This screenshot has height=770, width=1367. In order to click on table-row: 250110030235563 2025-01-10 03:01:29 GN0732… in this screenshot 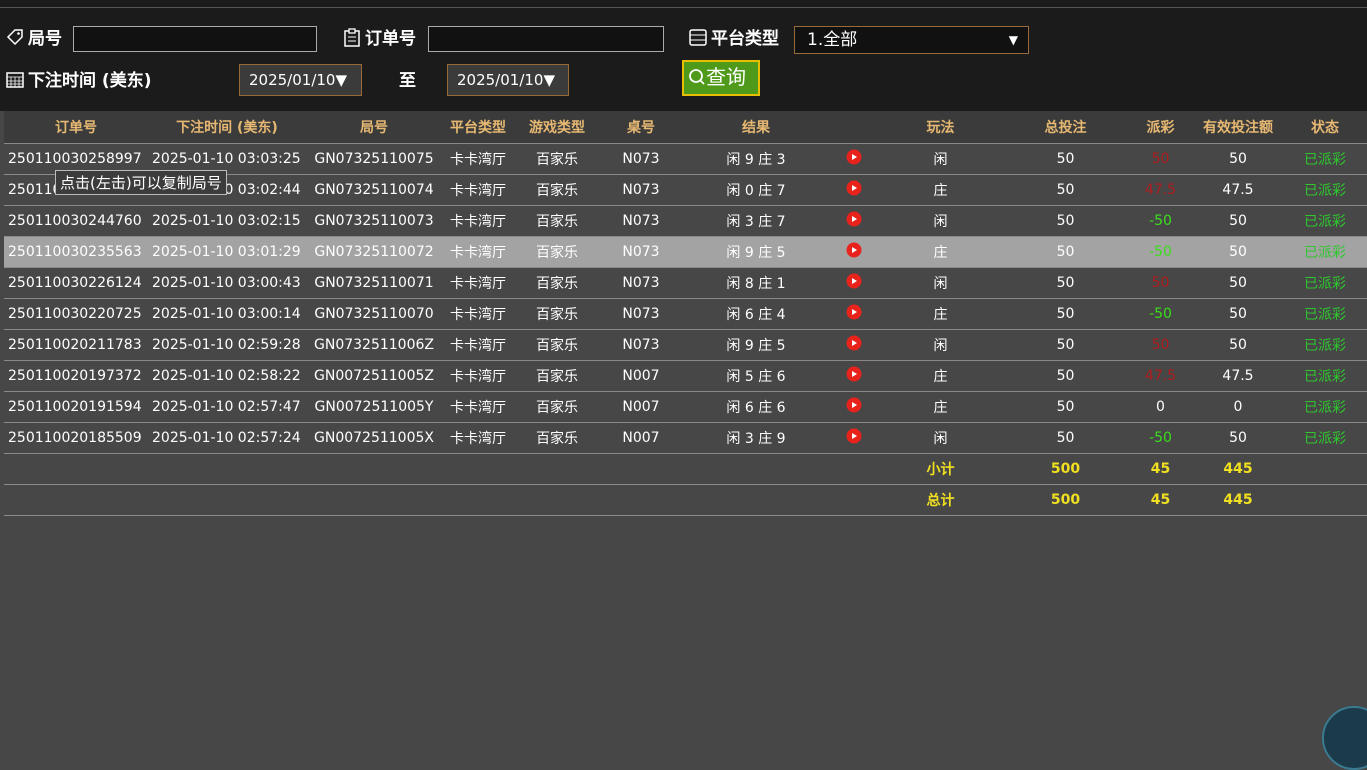, I will do `click(685, 252)`.